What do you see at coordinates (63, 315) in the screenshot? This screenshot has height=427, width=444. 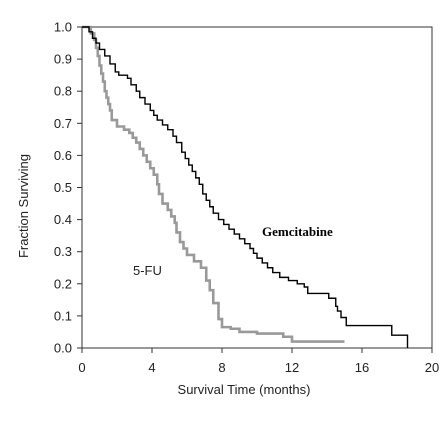 I see `y-tick-label: 0.1` at bounding box center [63, 315].